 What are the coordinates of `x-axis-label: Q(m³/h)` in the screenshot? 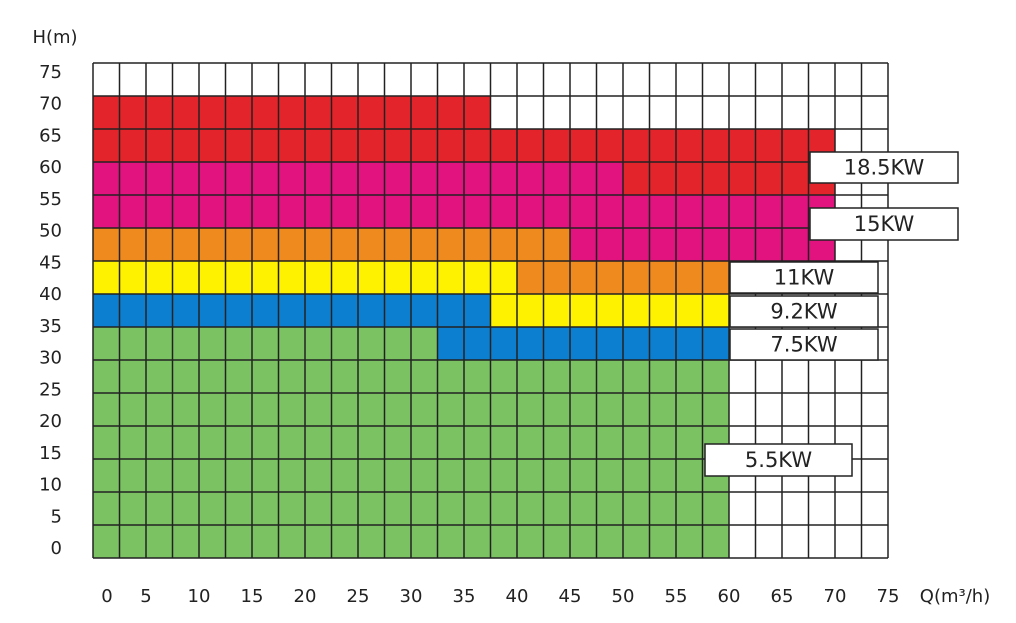 It's located at (955, 596).